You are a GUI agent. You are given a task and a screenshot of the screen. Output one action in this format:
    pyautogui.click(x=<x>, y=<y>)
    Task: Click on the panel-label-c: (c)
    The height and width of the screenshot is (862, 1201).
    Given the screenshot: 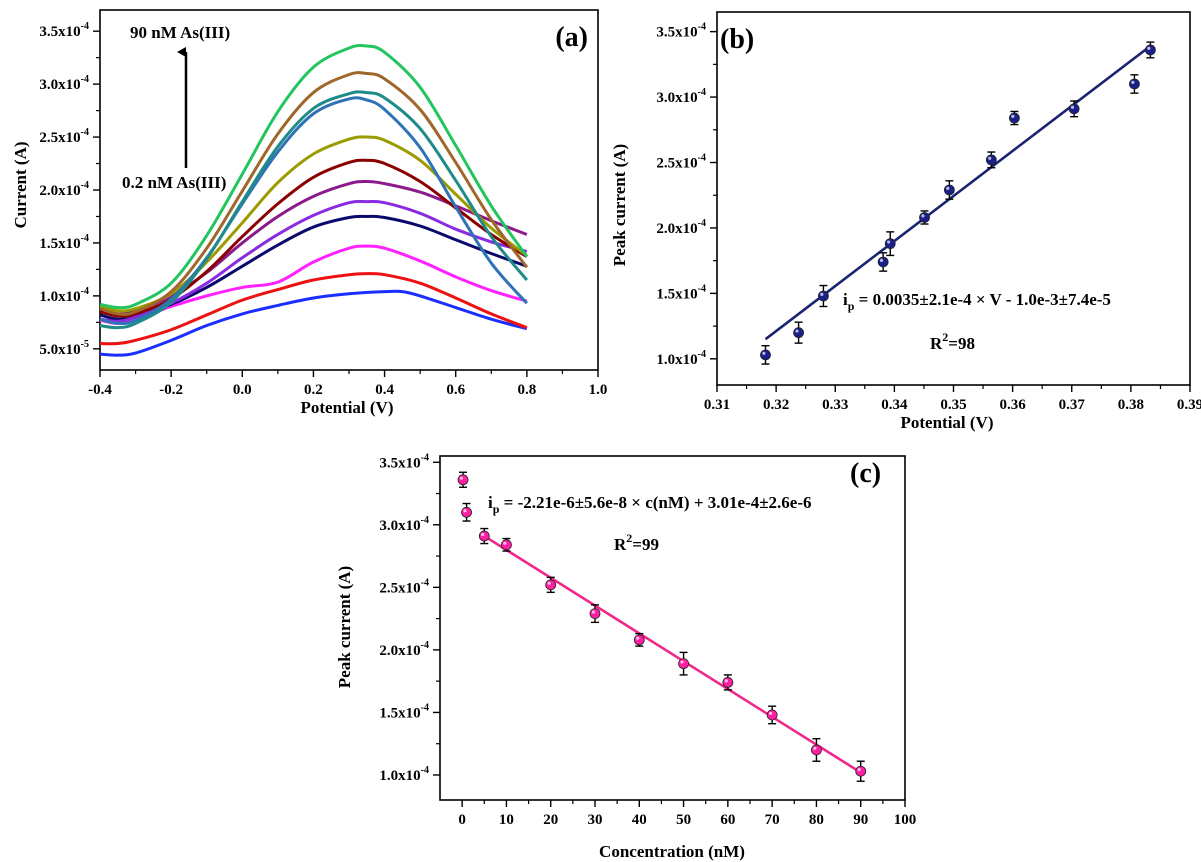 What is the action you would take?
    pyautogui.click(x=865, y=473)
    